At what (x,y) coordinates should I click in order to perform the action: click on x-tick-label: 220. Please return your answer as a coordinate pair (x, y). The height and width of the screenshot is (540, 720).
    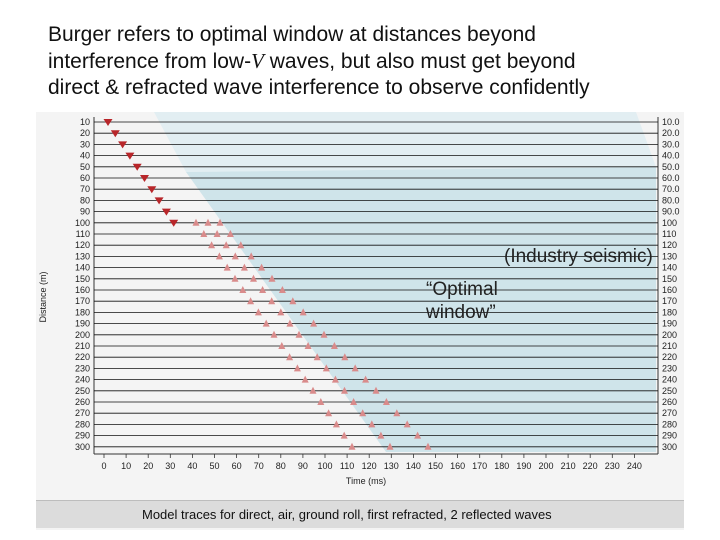
    Looking at the image, I should click on (590, 466).